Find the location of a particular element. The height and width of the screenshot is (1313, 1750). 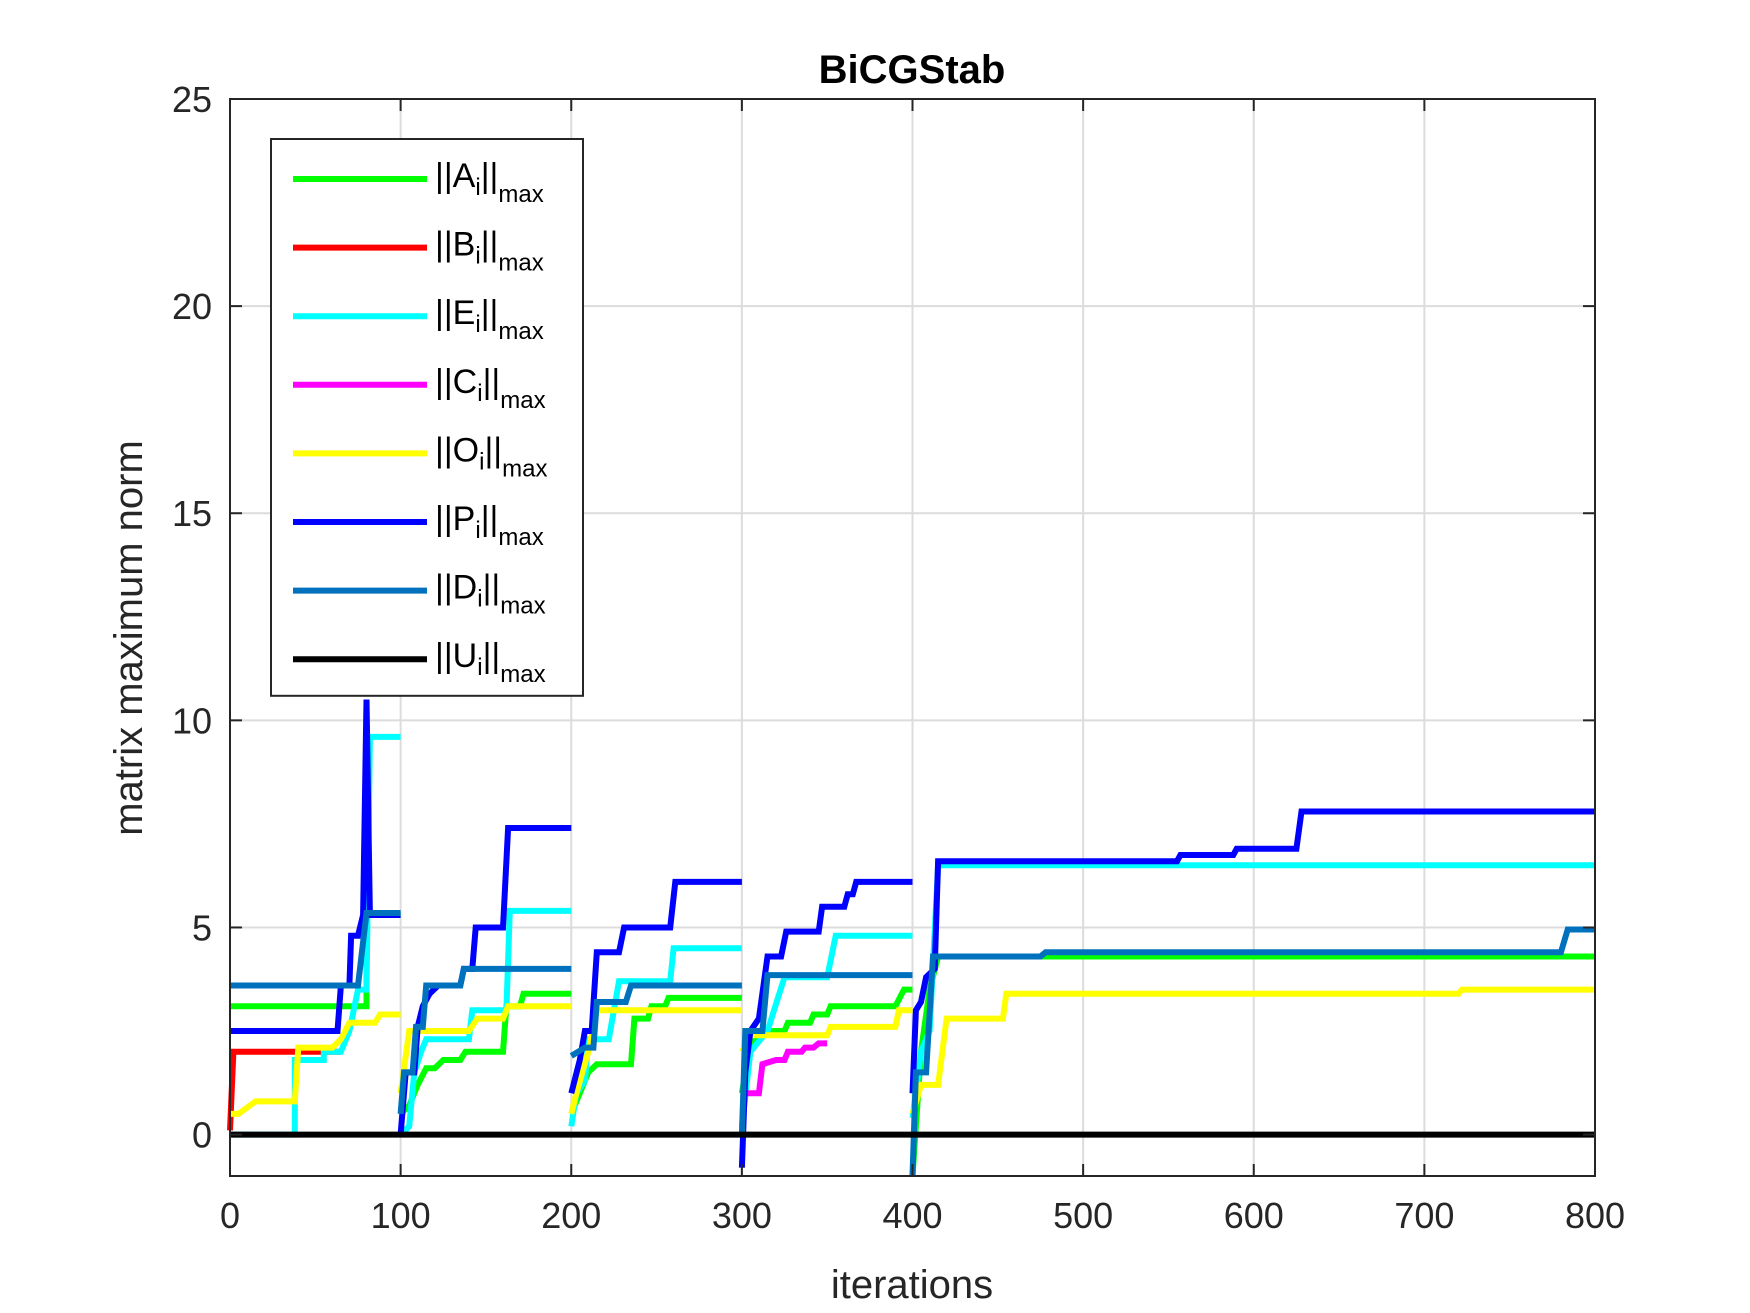

x-tick-label: 700 is located at coordinates (1424, 1215).